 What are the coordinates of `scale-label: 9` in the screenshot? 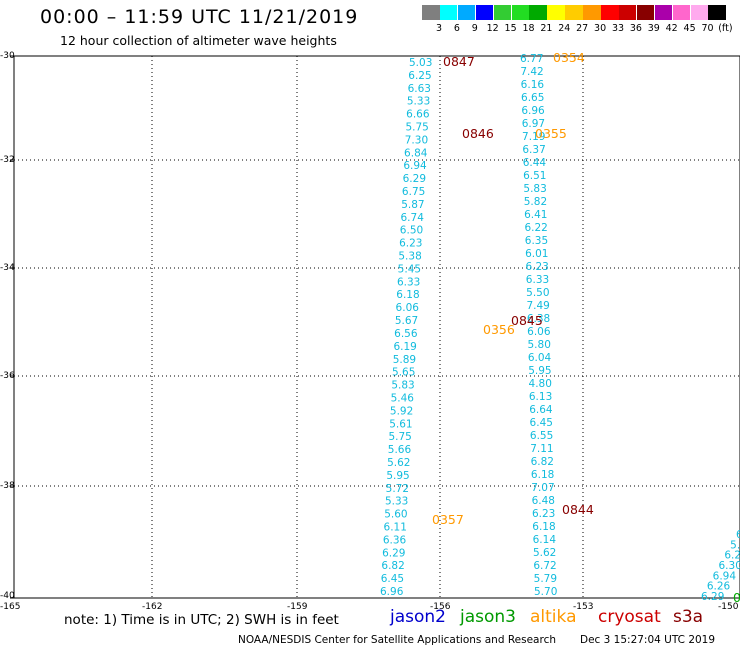 It's located at (474, 28).